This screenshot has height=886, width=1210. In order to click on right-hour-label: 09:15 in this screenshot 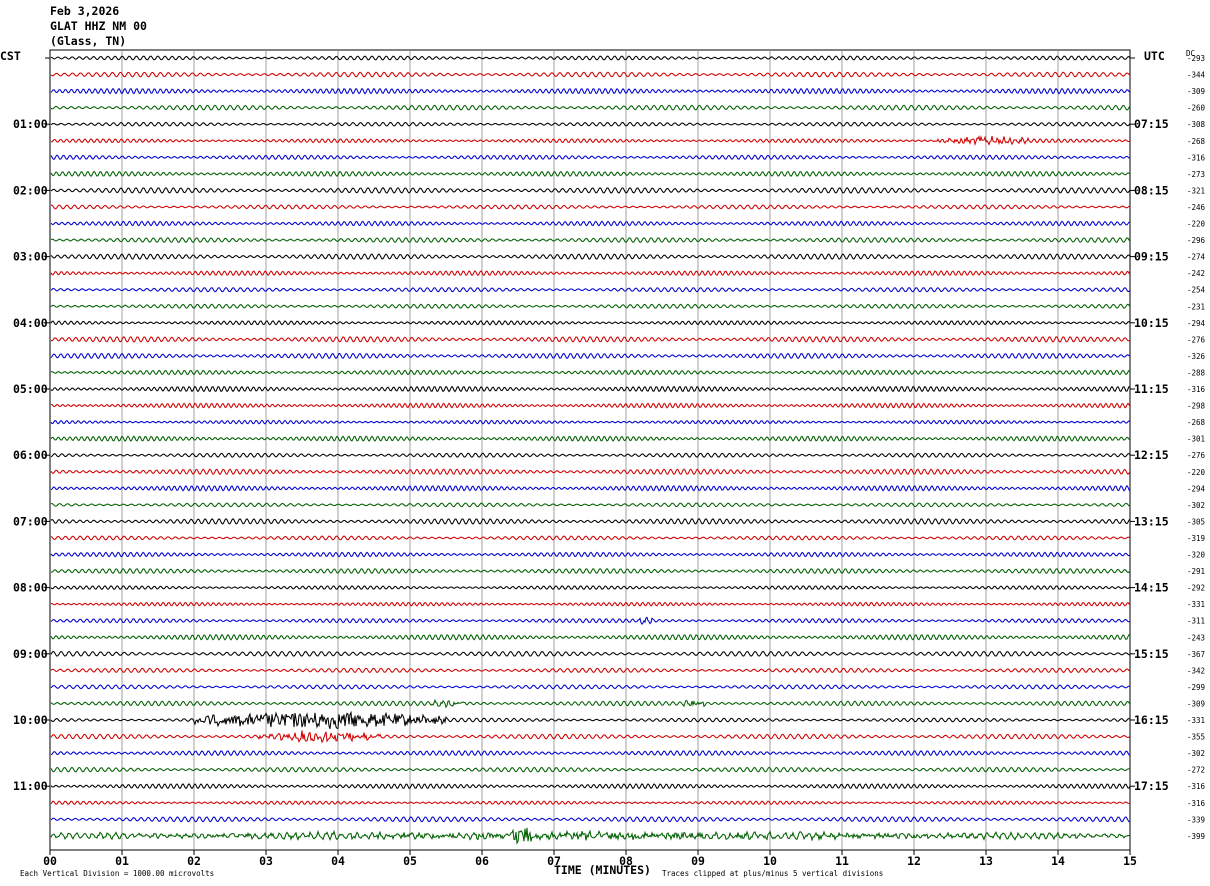, I will do `click(1151, 257)`.